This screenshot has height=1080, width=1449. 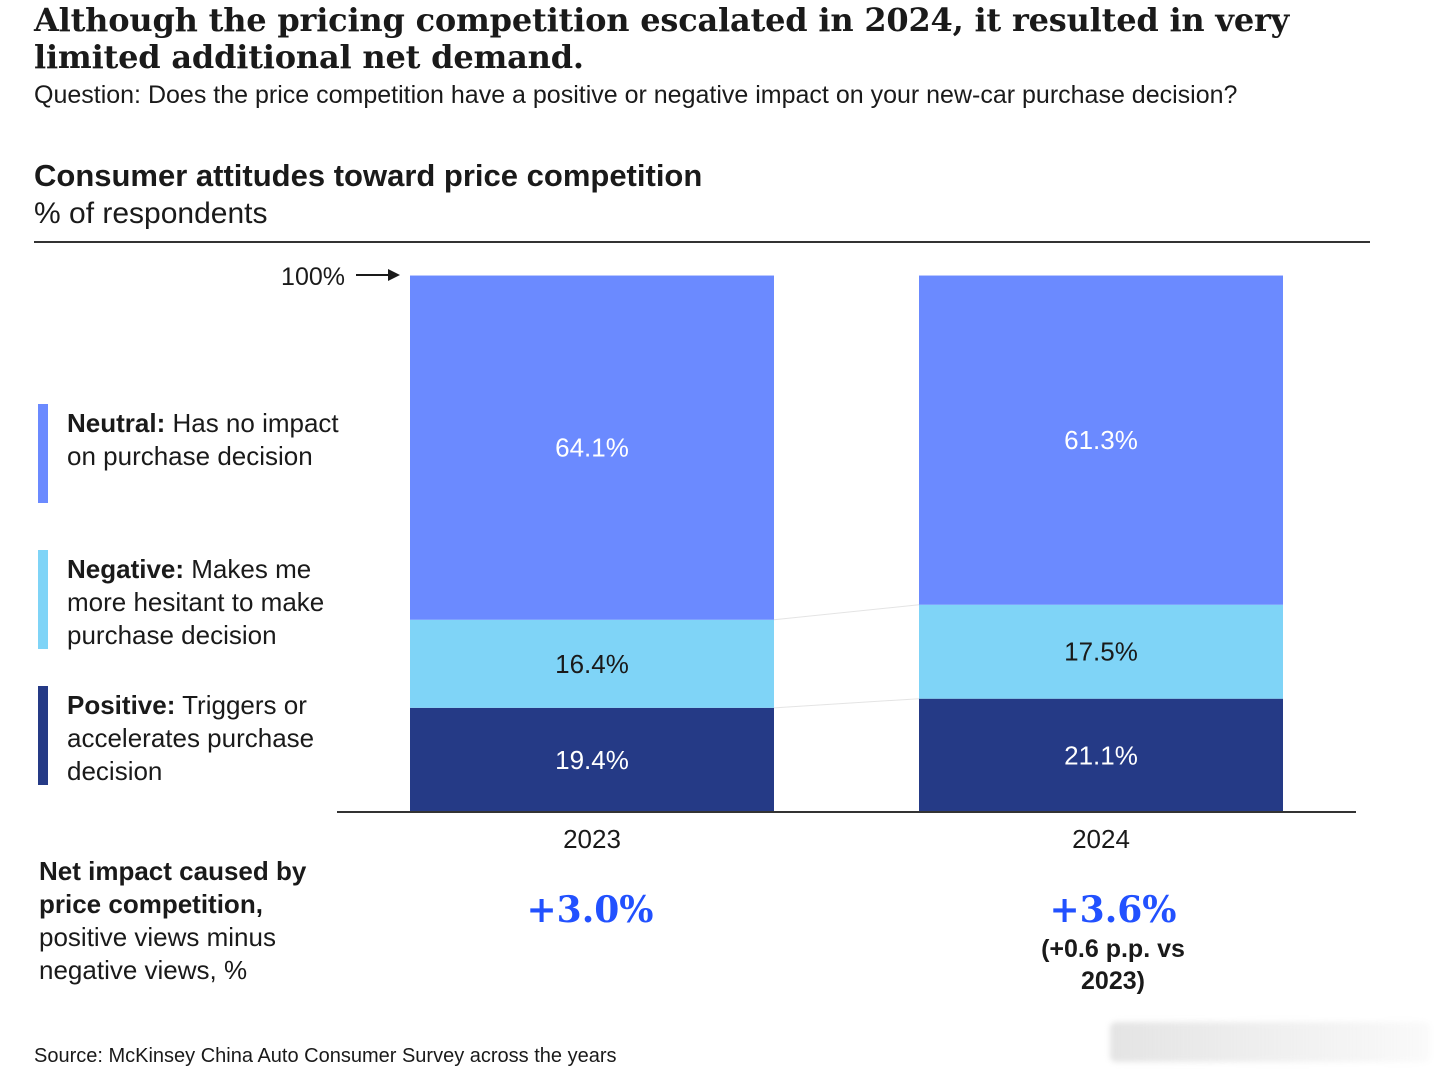 I want to click on bar-segment-positive-2024, so click(x=1101, y=755).